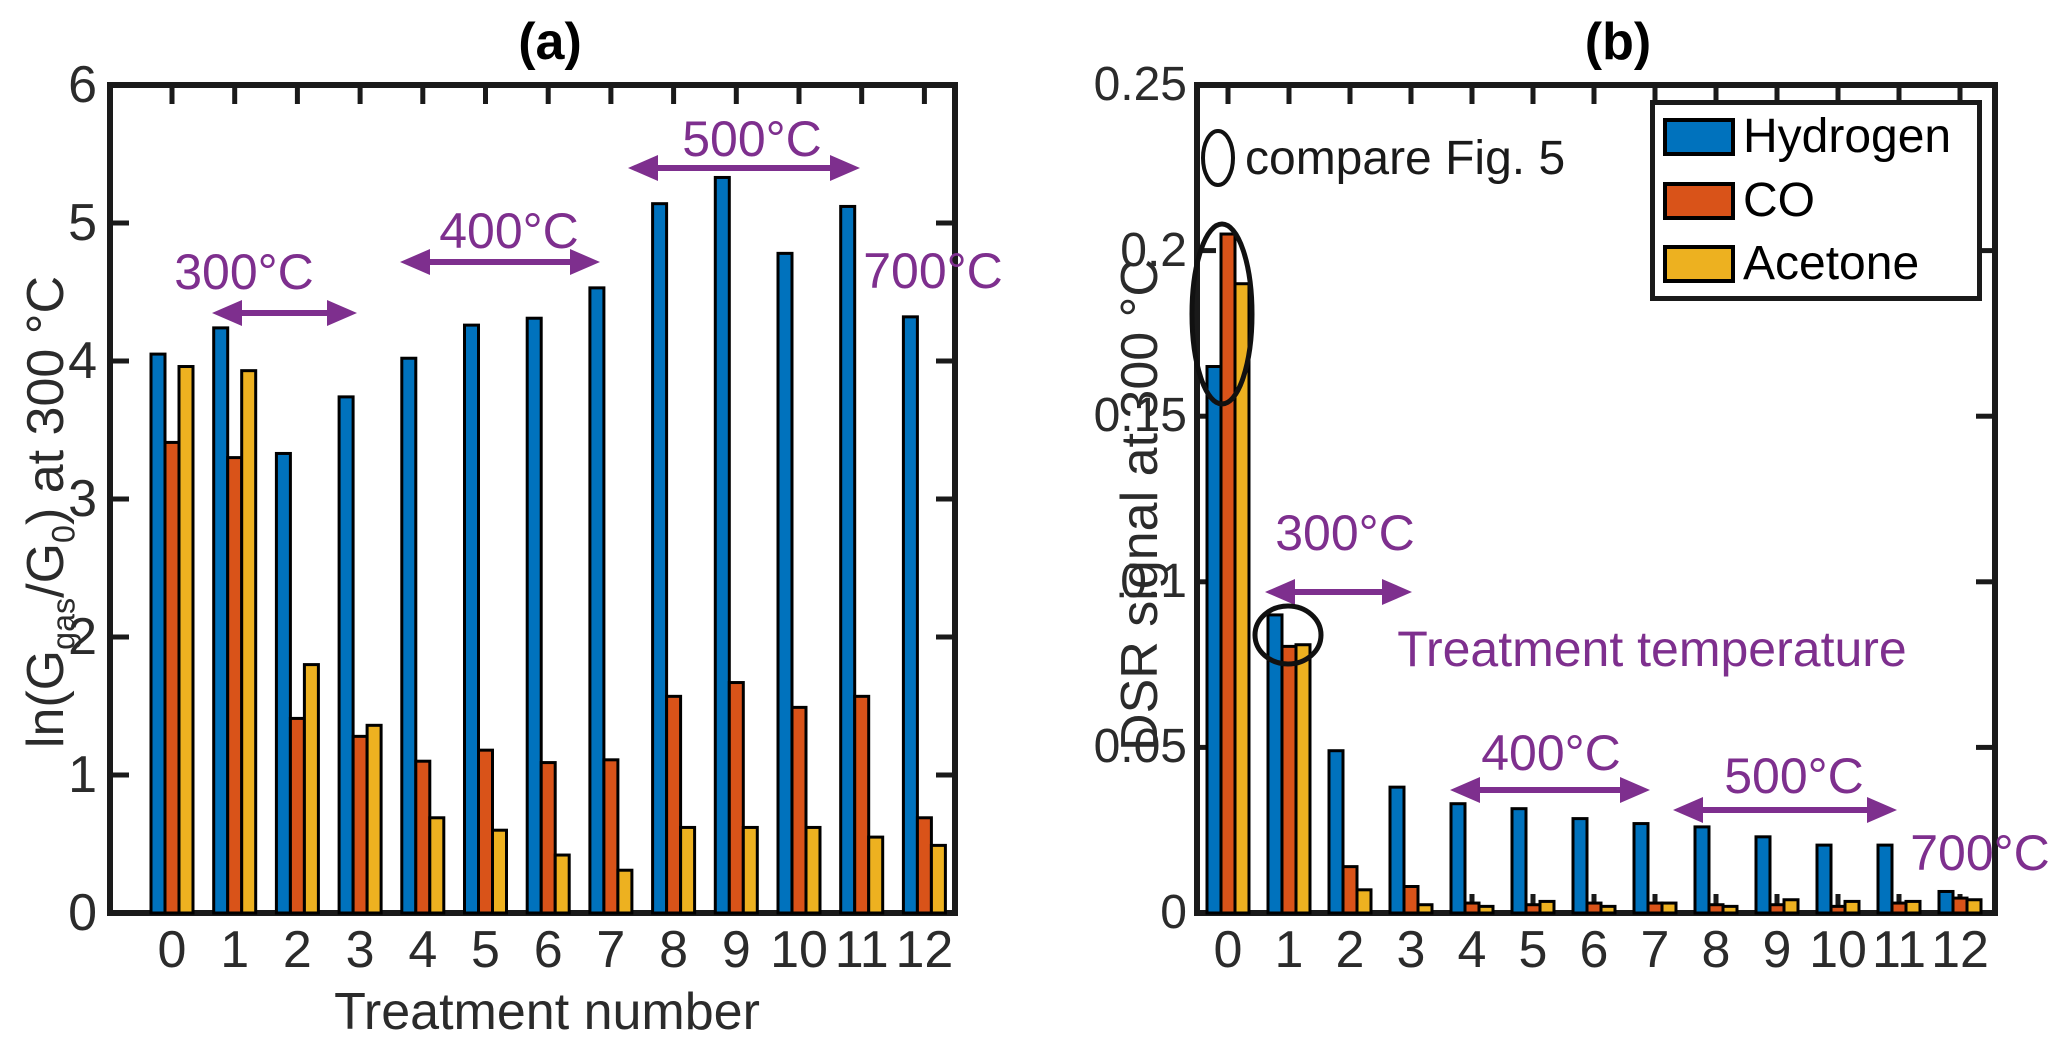  Describe the element at coordinates (643, 168) in the screenshot. I see `panel-a-arrow-500c-left-head` at that location.